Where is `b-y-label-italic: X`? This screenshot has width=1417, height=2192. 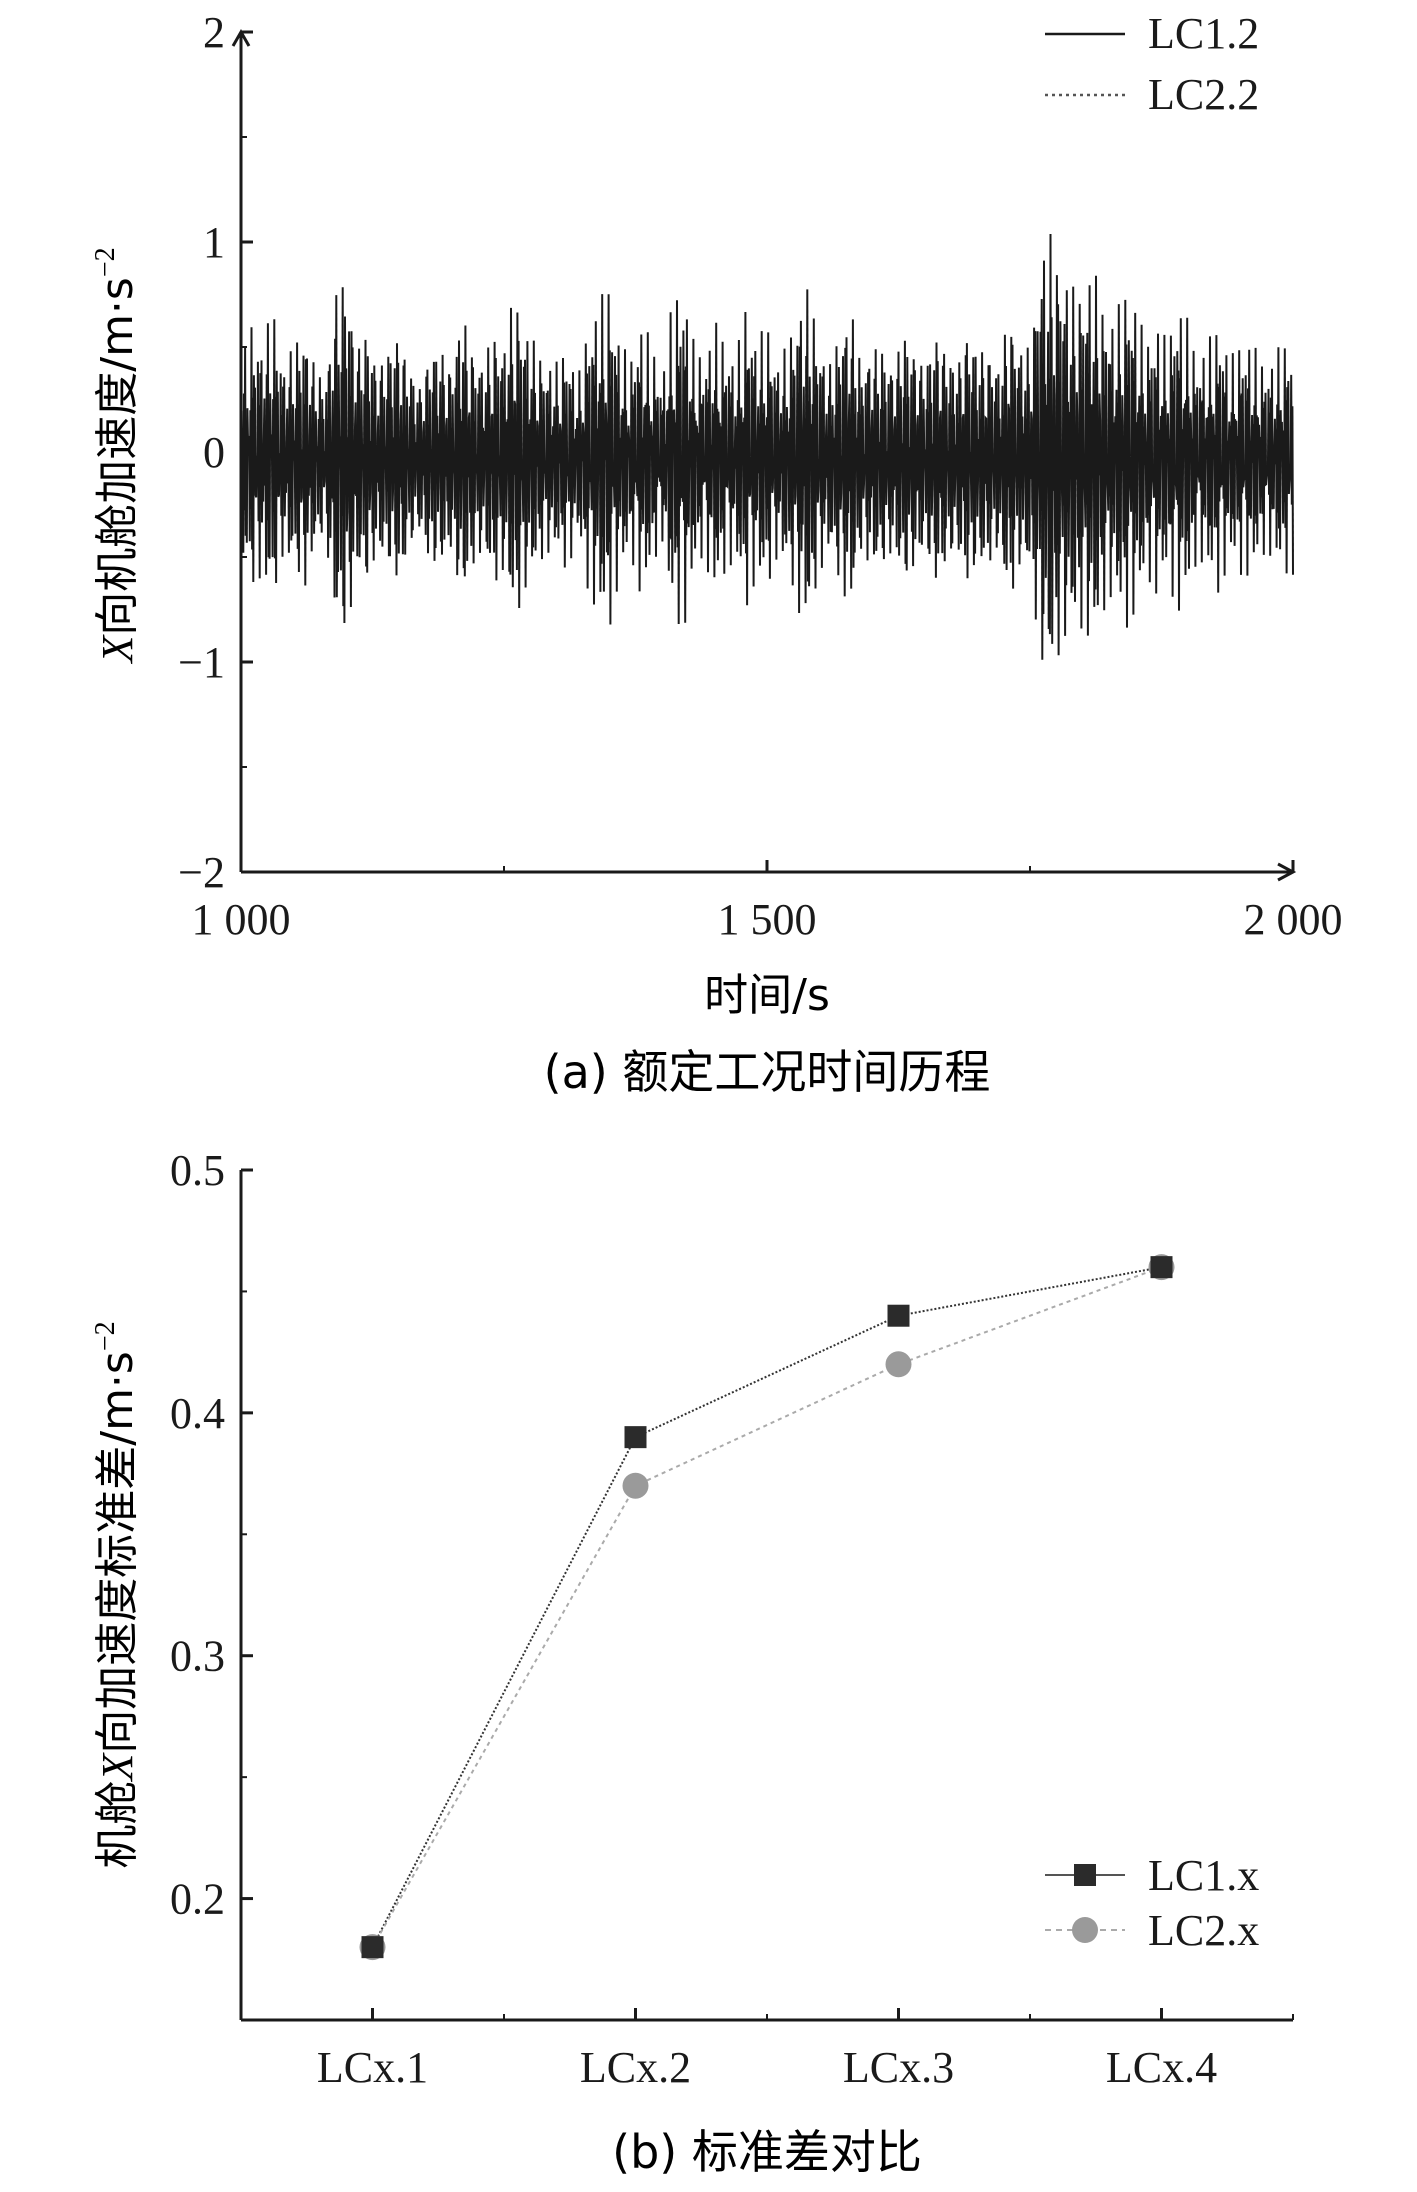 b-y-label-italic: X is located at coordinates (117, 1767).